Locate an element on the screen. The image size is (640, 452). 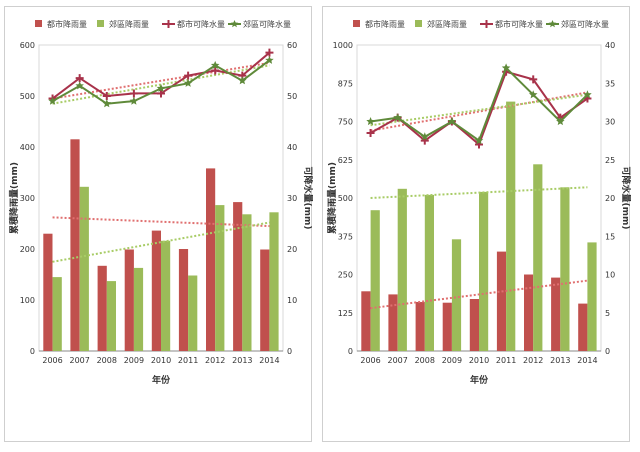
y2-tick-label: 20 is located at coordinates (292, 249).